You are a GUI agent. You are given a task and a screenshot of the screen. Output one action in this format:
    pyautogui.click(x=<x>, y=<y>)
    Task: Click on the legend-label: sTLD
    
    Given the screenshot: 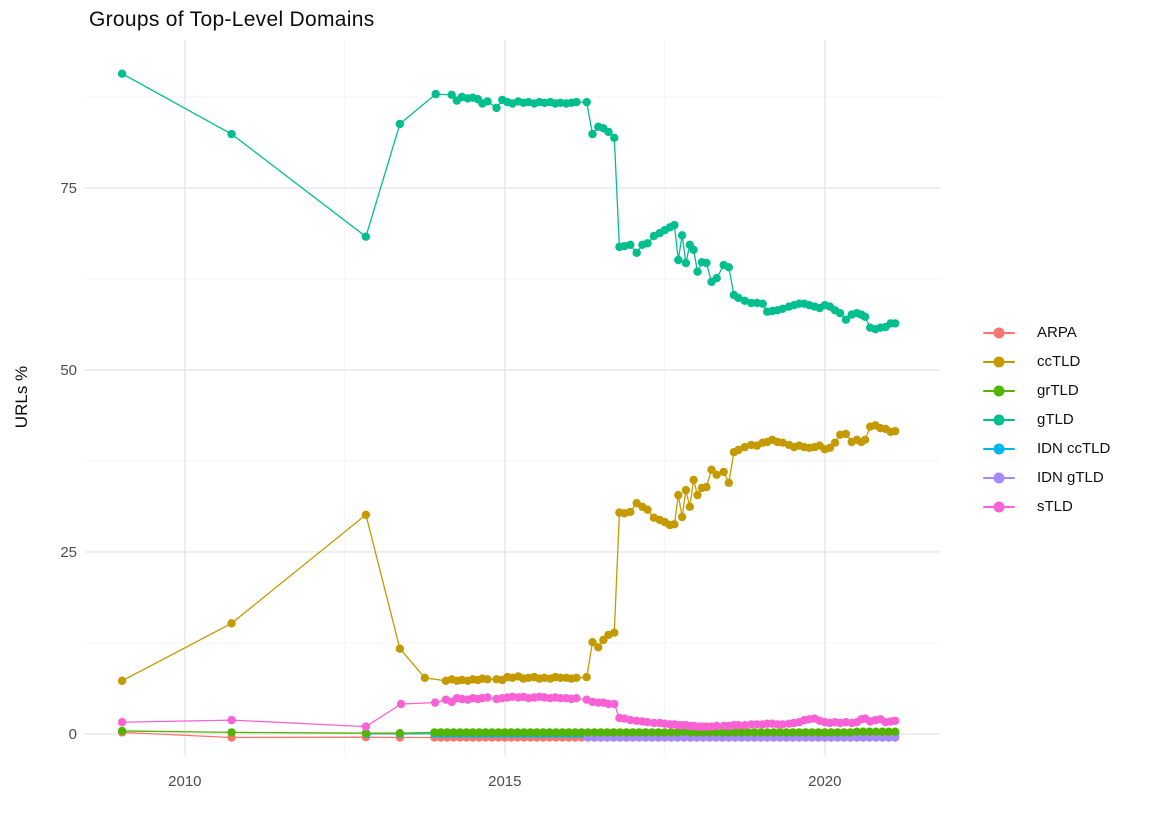 What is the action you would take?
    pyautogui.click(x=1055, y=506)
    